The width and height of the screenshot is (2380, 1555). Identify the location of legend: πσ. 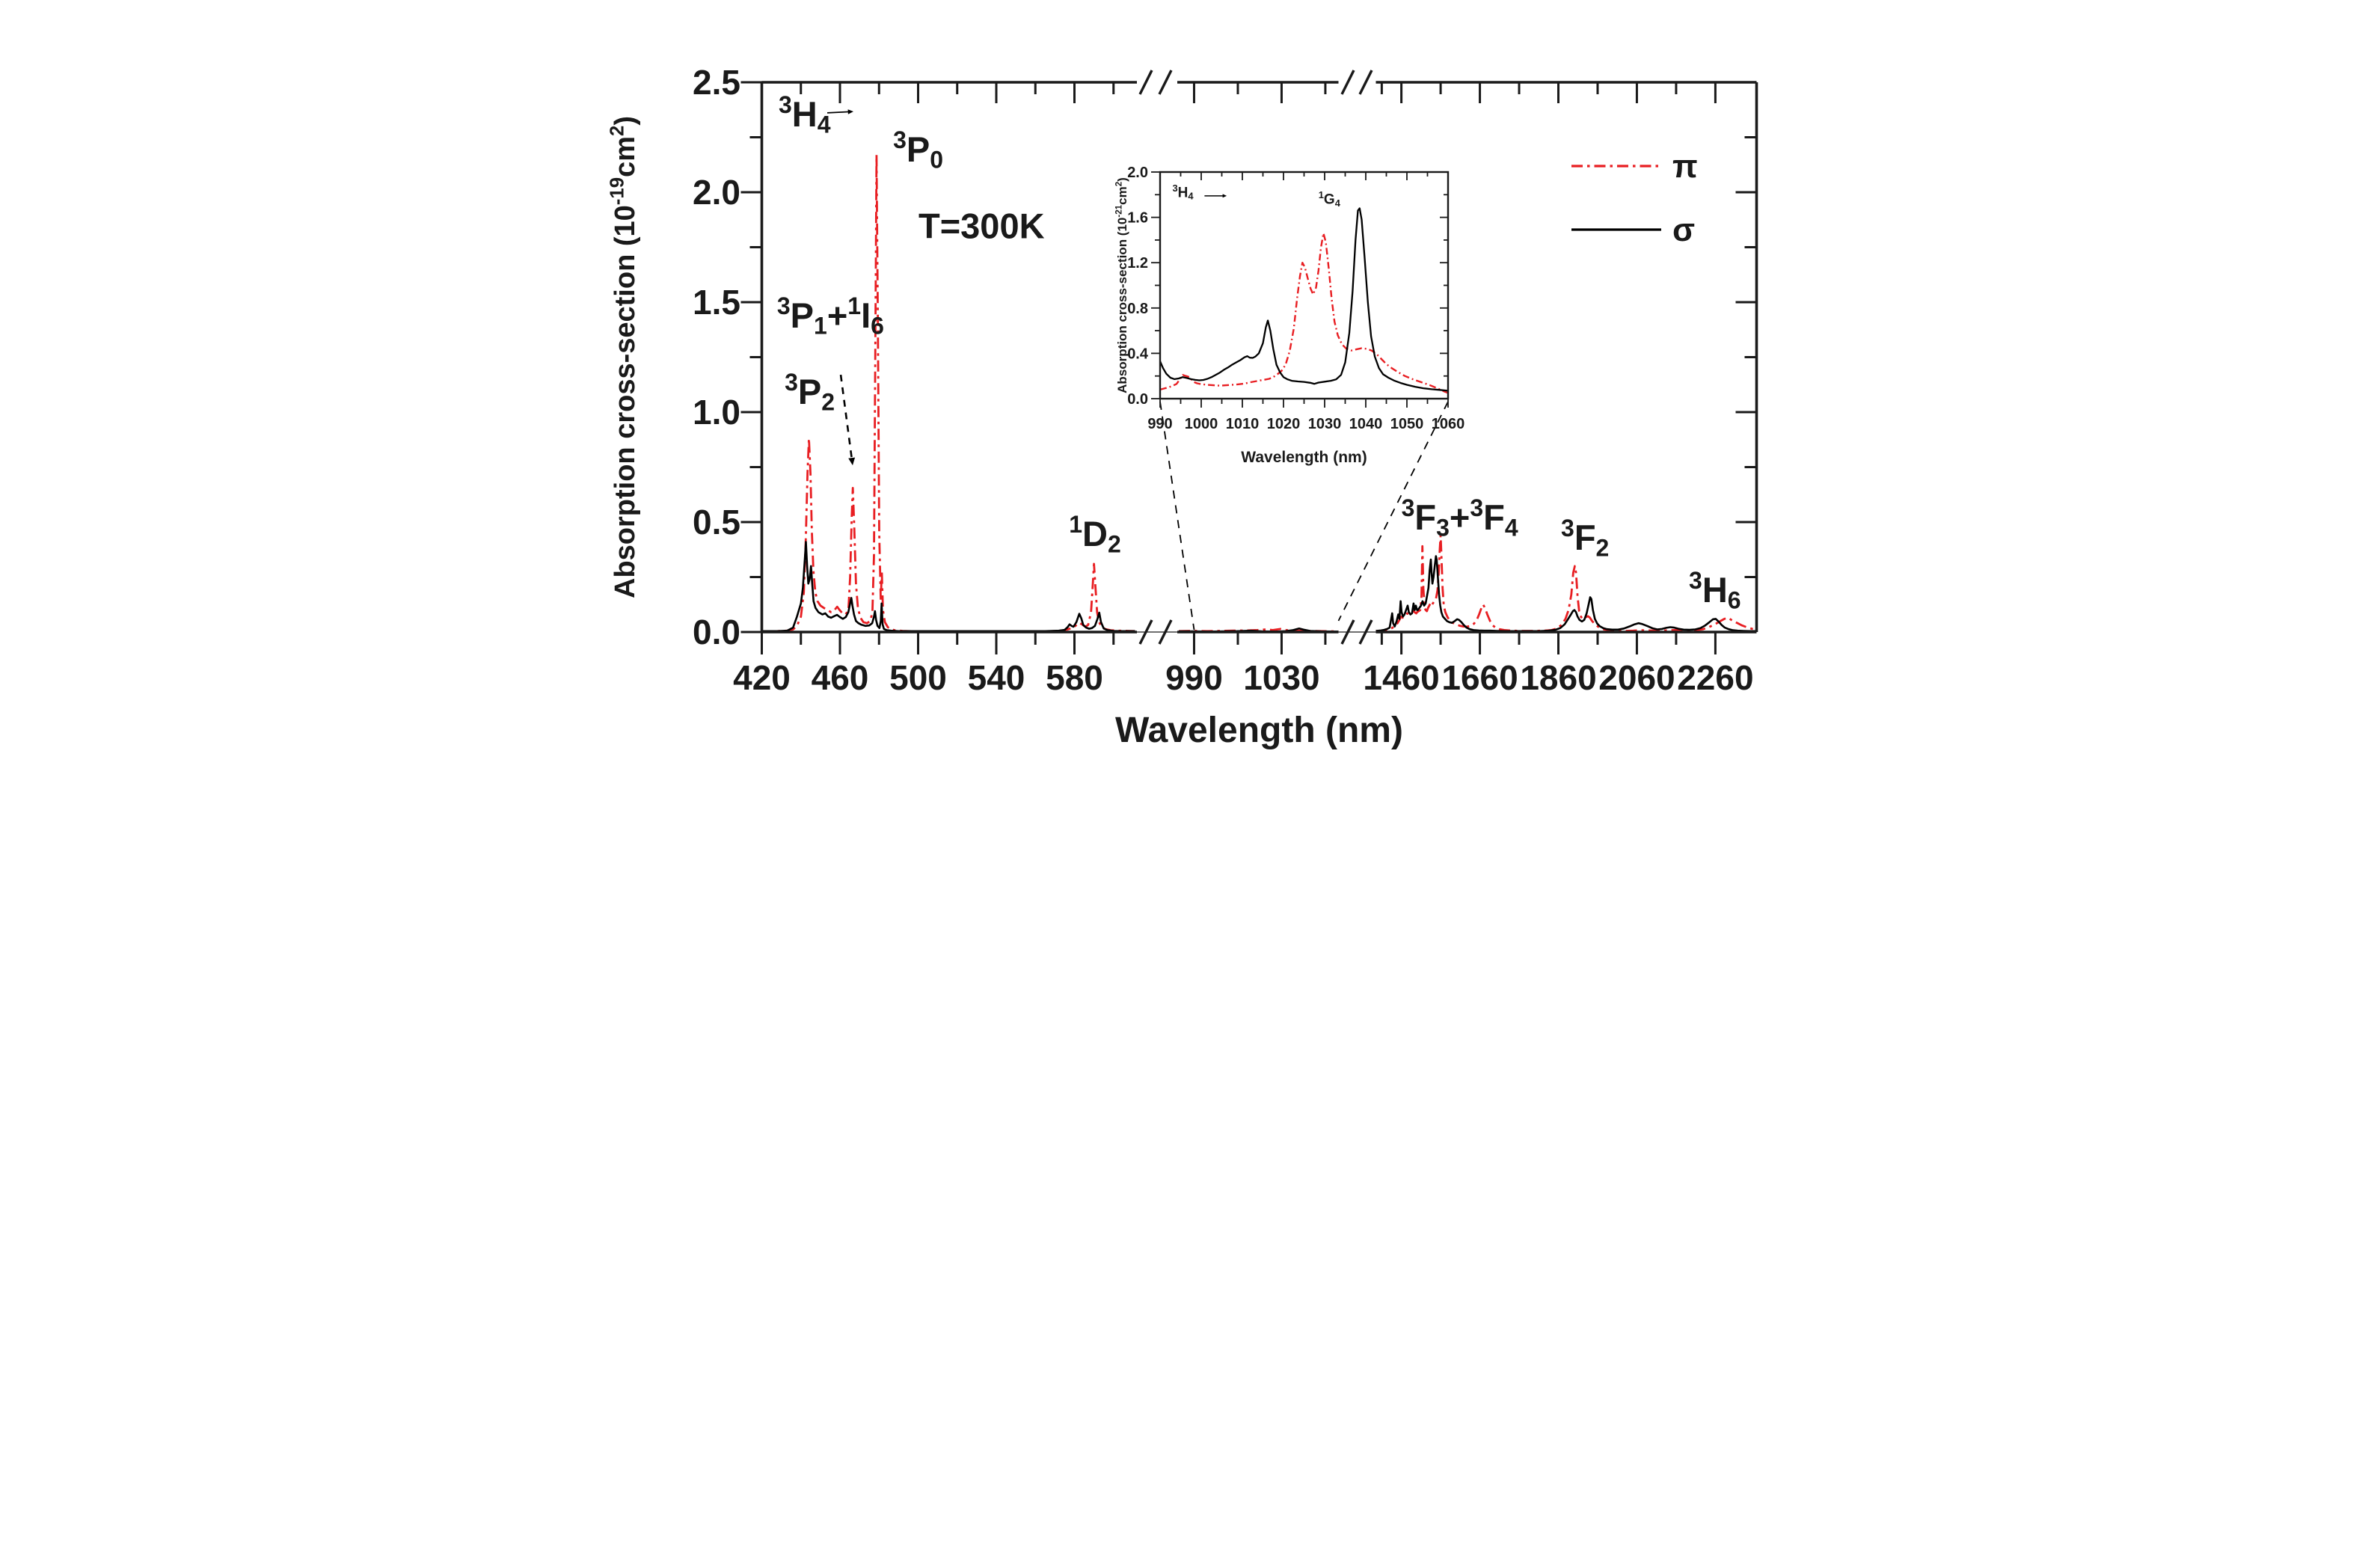
(1634, 198).